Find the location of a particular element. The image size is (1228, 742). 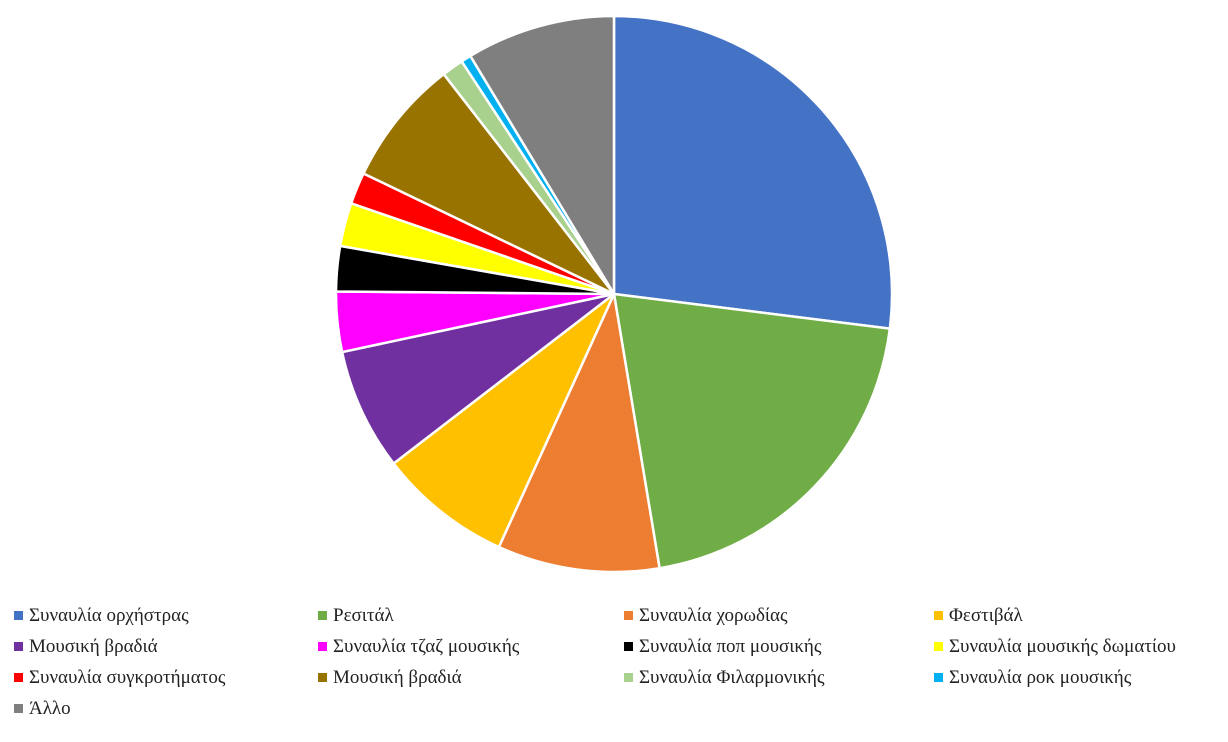

legend-item-6: Συναυλία τζαζ μουσικής is located at coordinates (471, 646).